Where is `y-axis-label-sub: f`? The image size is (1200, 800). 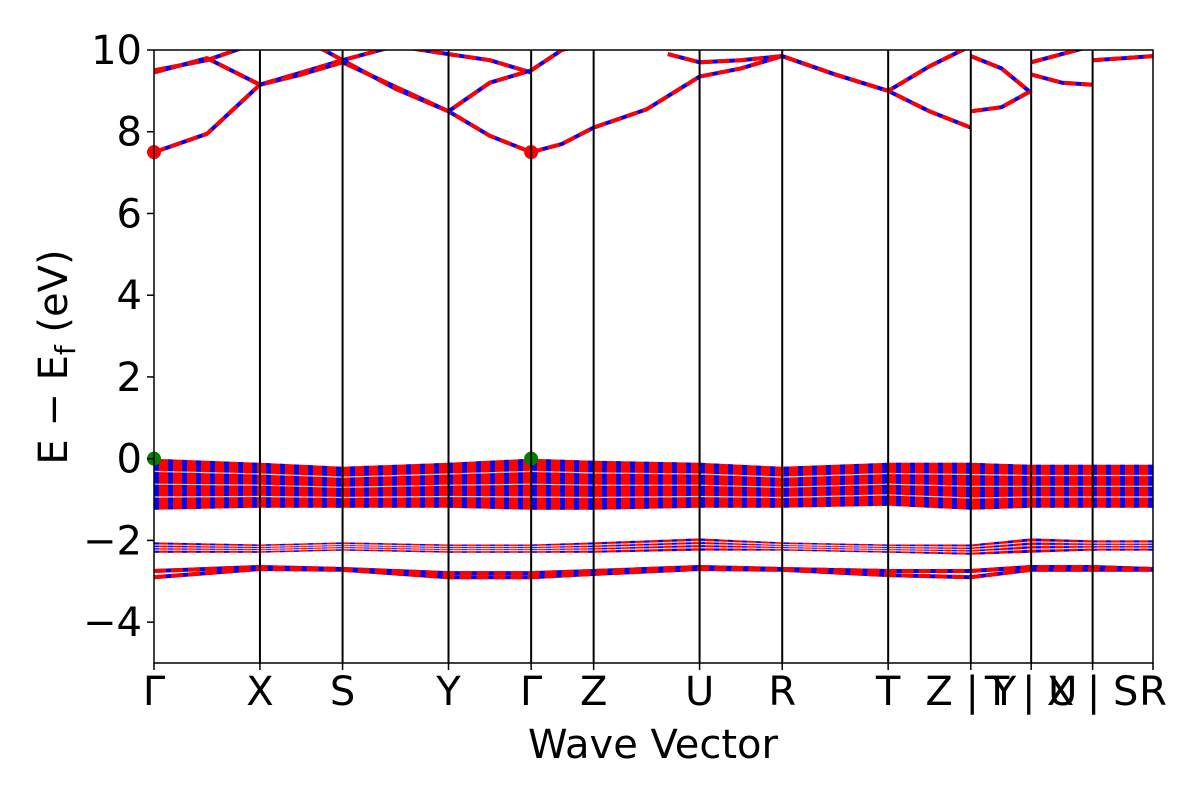
y-axis-label-sub: f is located at coordinates (65, 349).